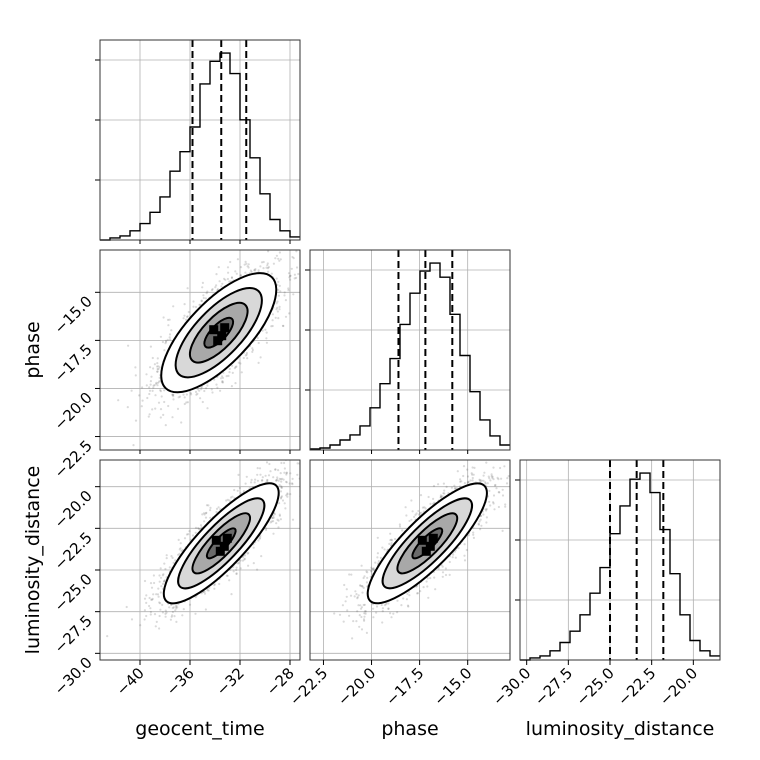  What do you see at coordinates (203, 560) in the screenshot?
I see `panel-content` at bounding box center [203, 560].